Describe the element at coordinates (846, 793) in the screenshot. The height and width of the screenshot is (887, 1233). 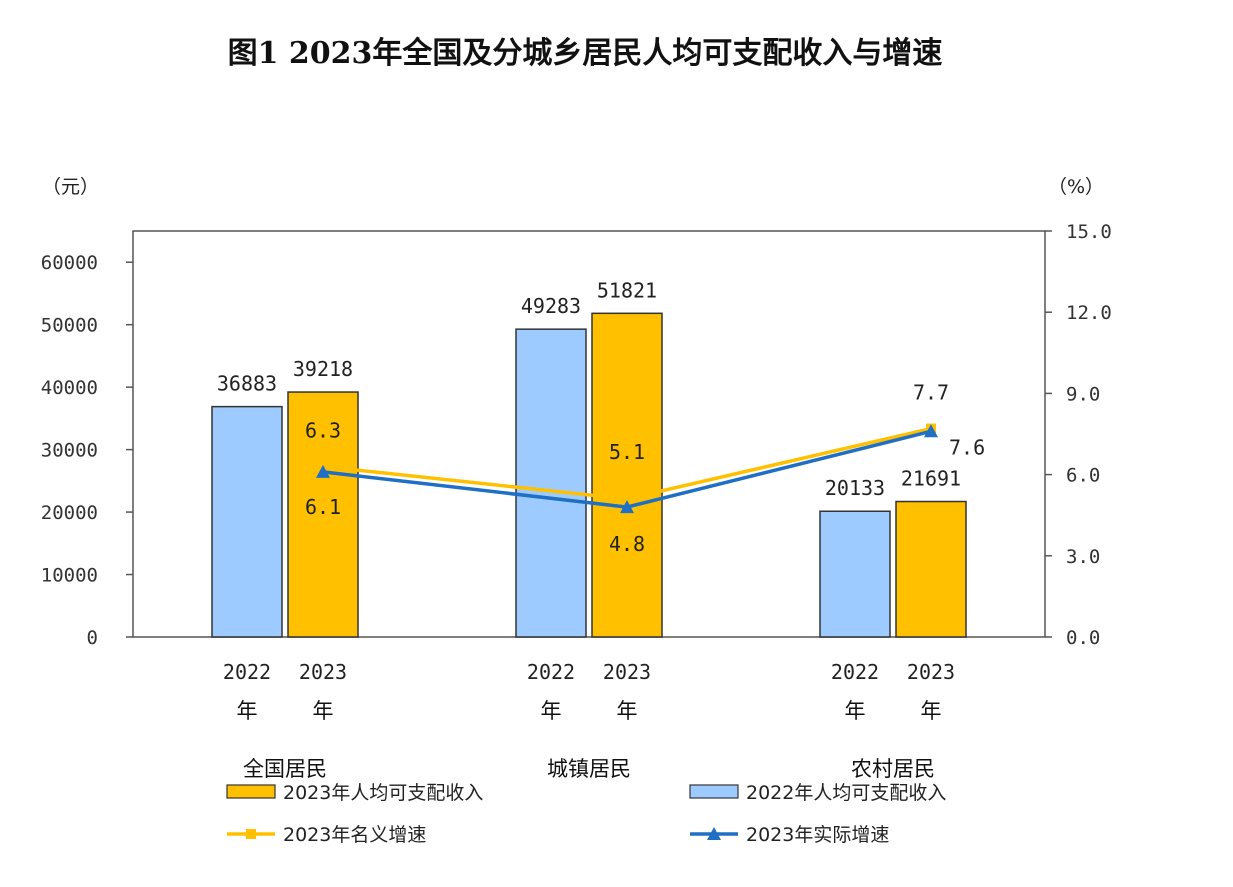
I see `legend-label-2022: 2022年人均可支配收入` at that location.